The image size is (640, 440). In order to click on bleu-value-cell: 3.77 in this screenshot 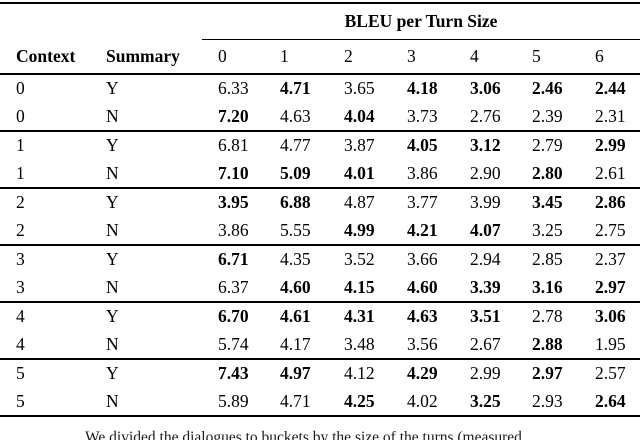, I will do `click(422, 202)`.